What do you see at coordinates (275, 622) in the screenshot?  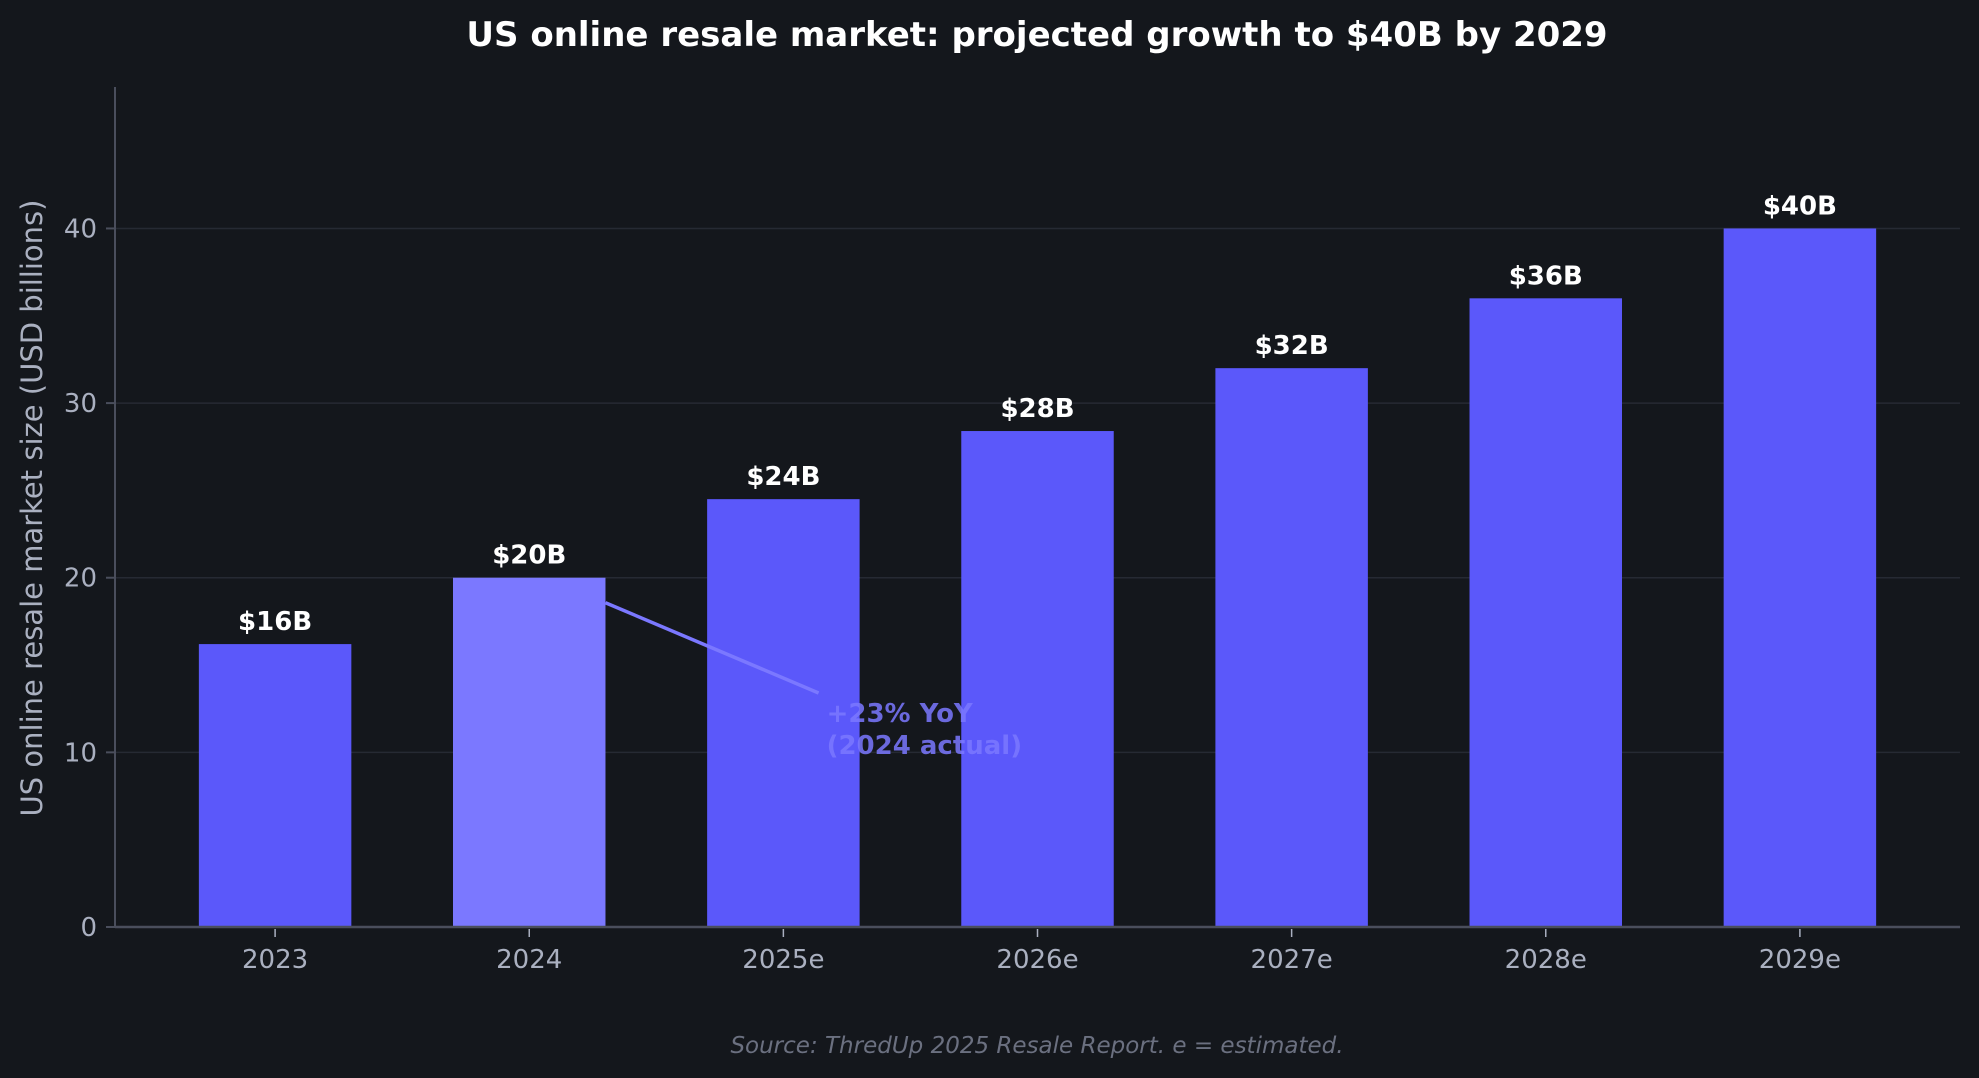 I see `data-label-2023: $16B` at bounding box center [275, 622].